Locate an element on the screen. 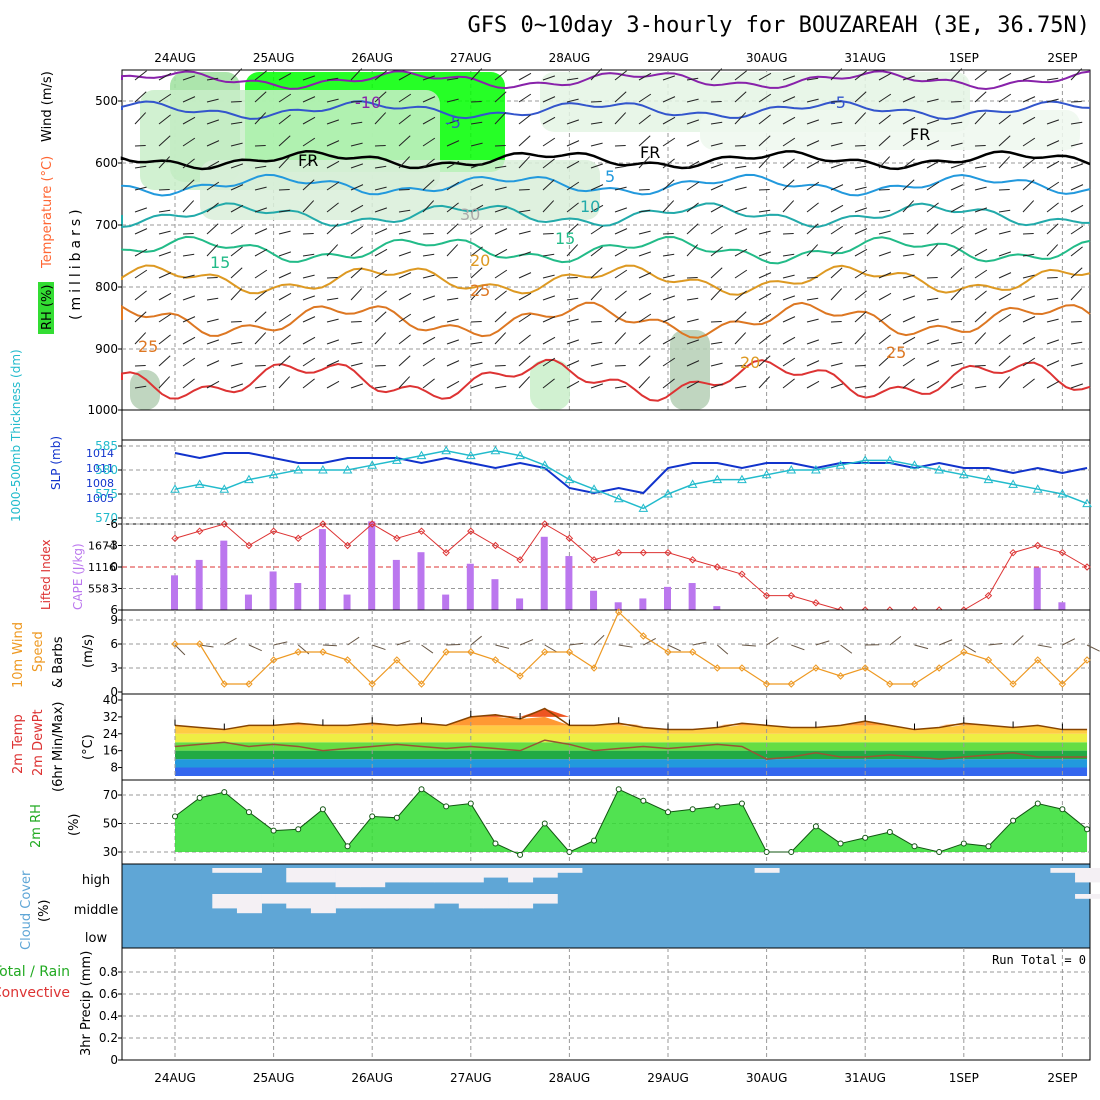 Image resolution: width=1100 pixels, height=1100 pixels. contour-label: 25 is located at coordinates (480, 290).